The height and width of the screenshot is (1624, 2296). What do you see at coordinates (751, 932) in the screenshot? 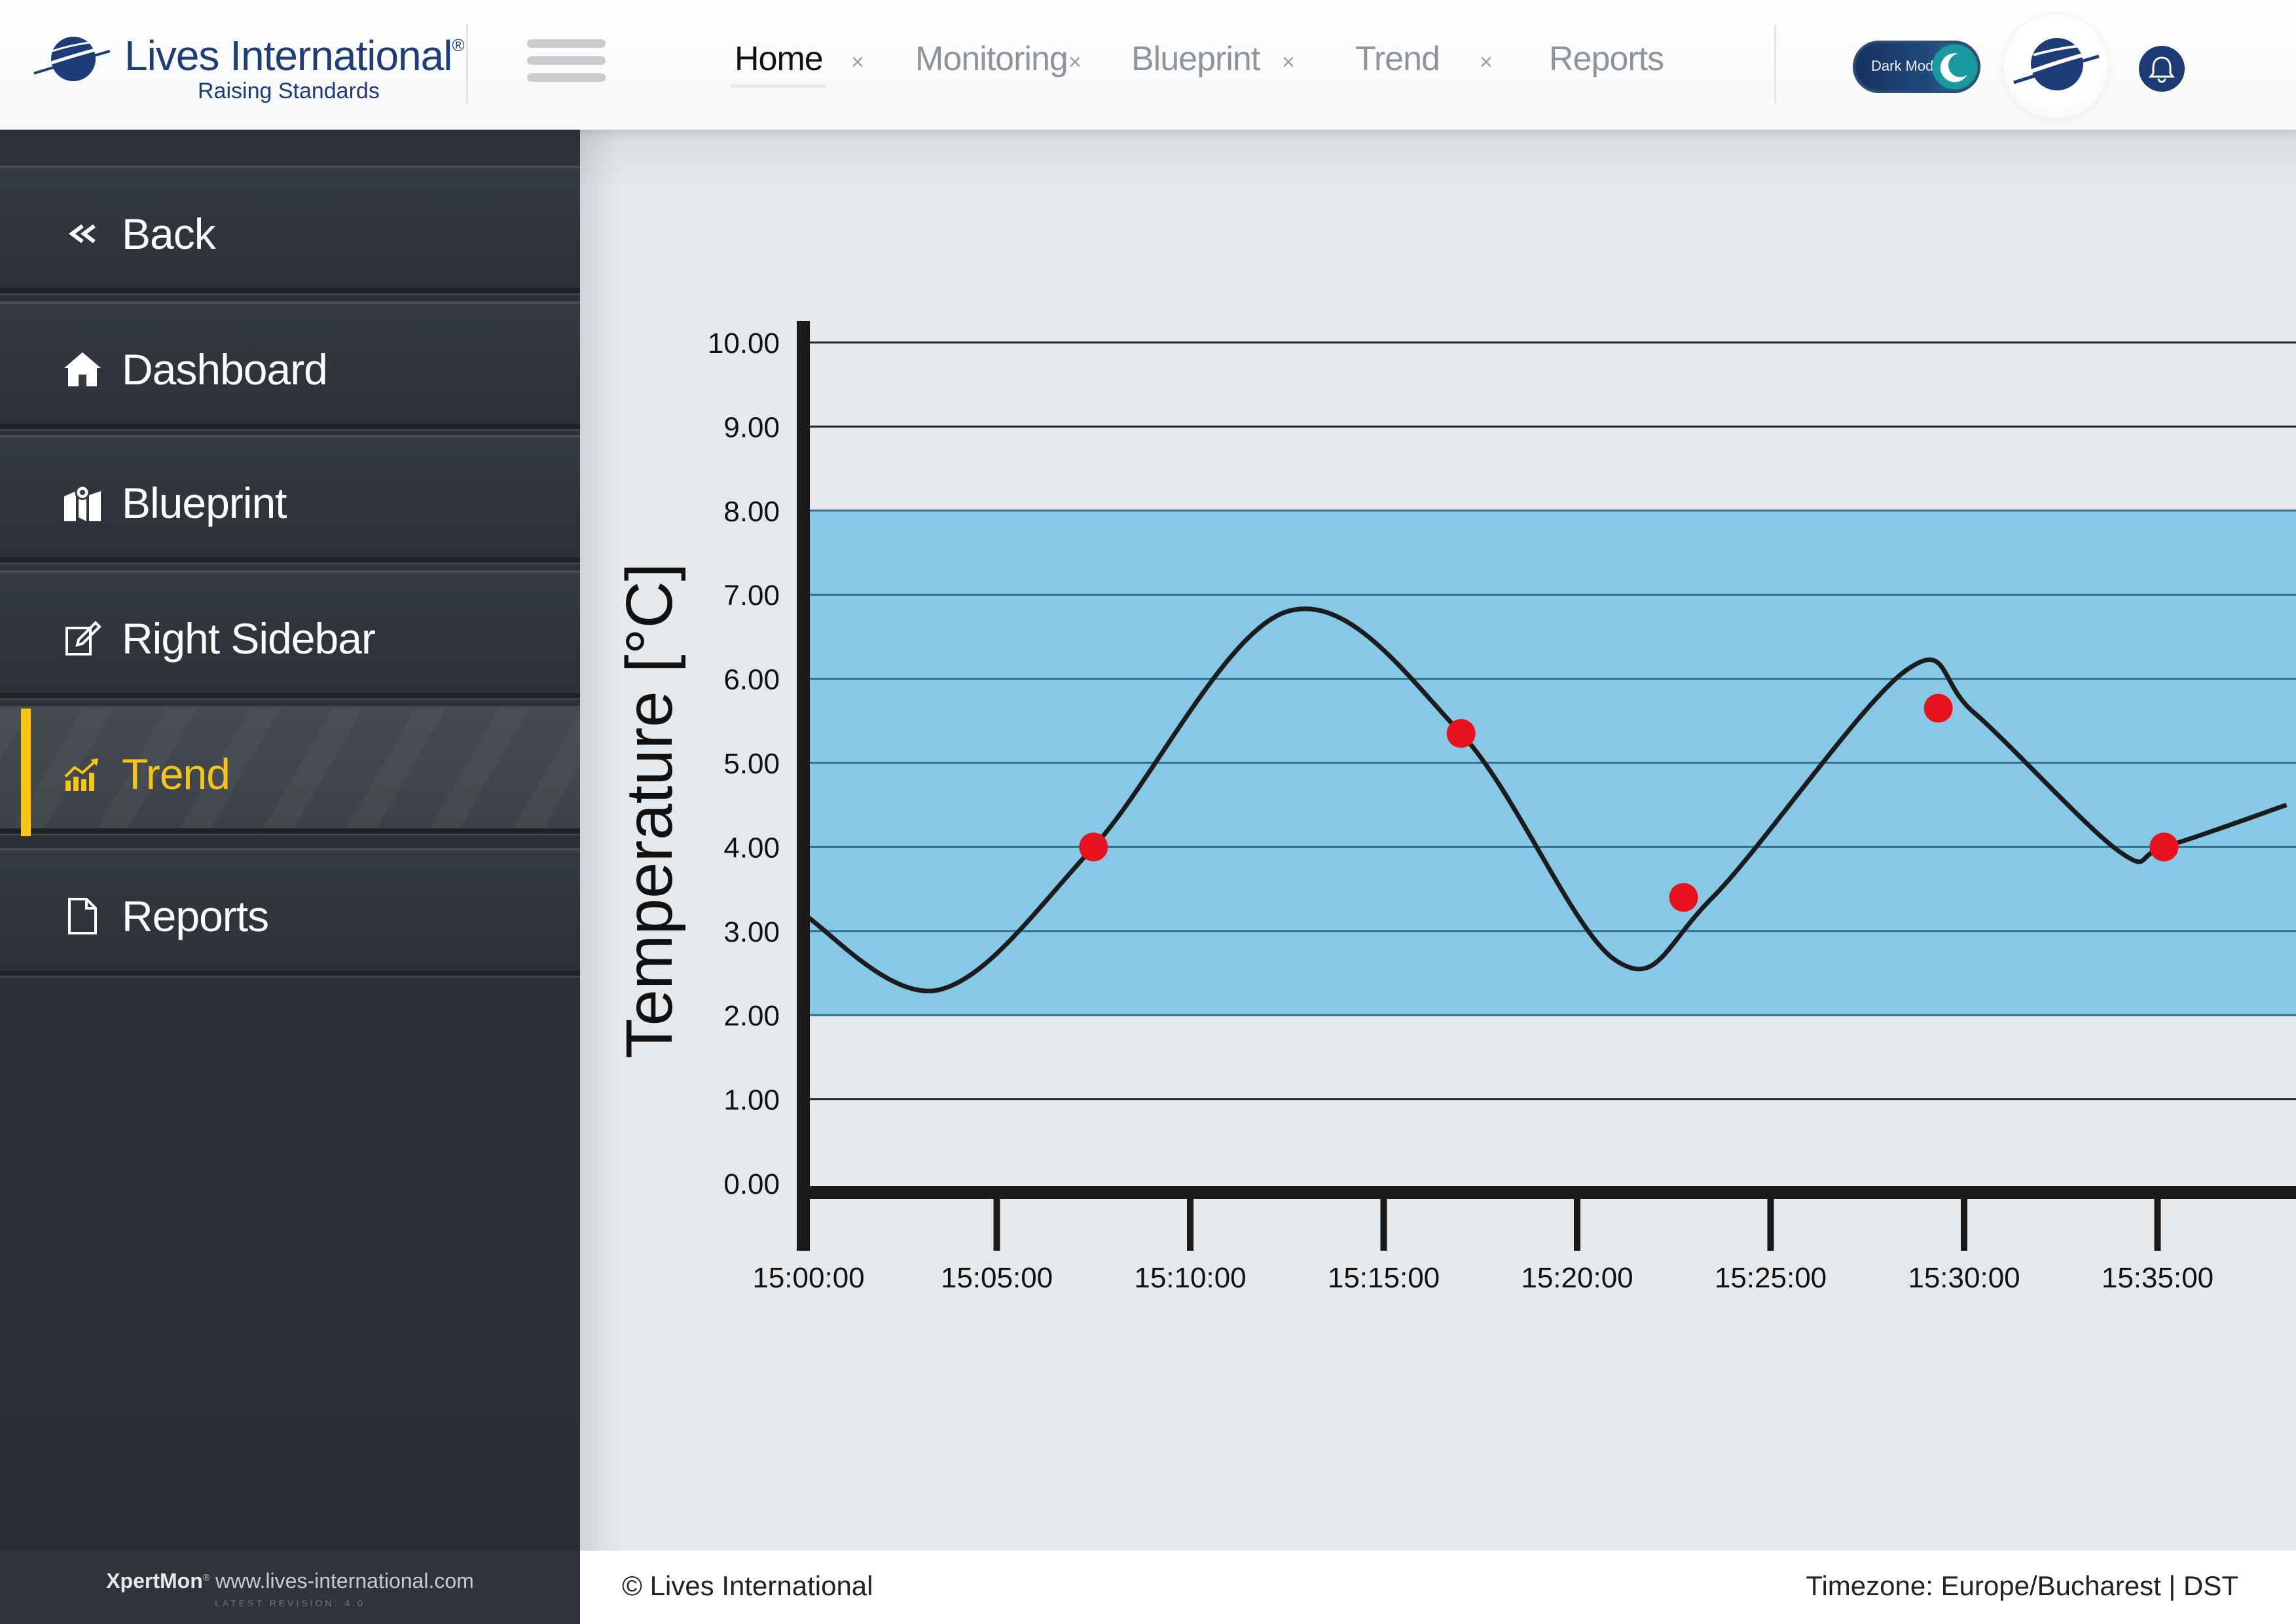
I see `y-tick-label: 3.00` at bounding box center [751, 932].